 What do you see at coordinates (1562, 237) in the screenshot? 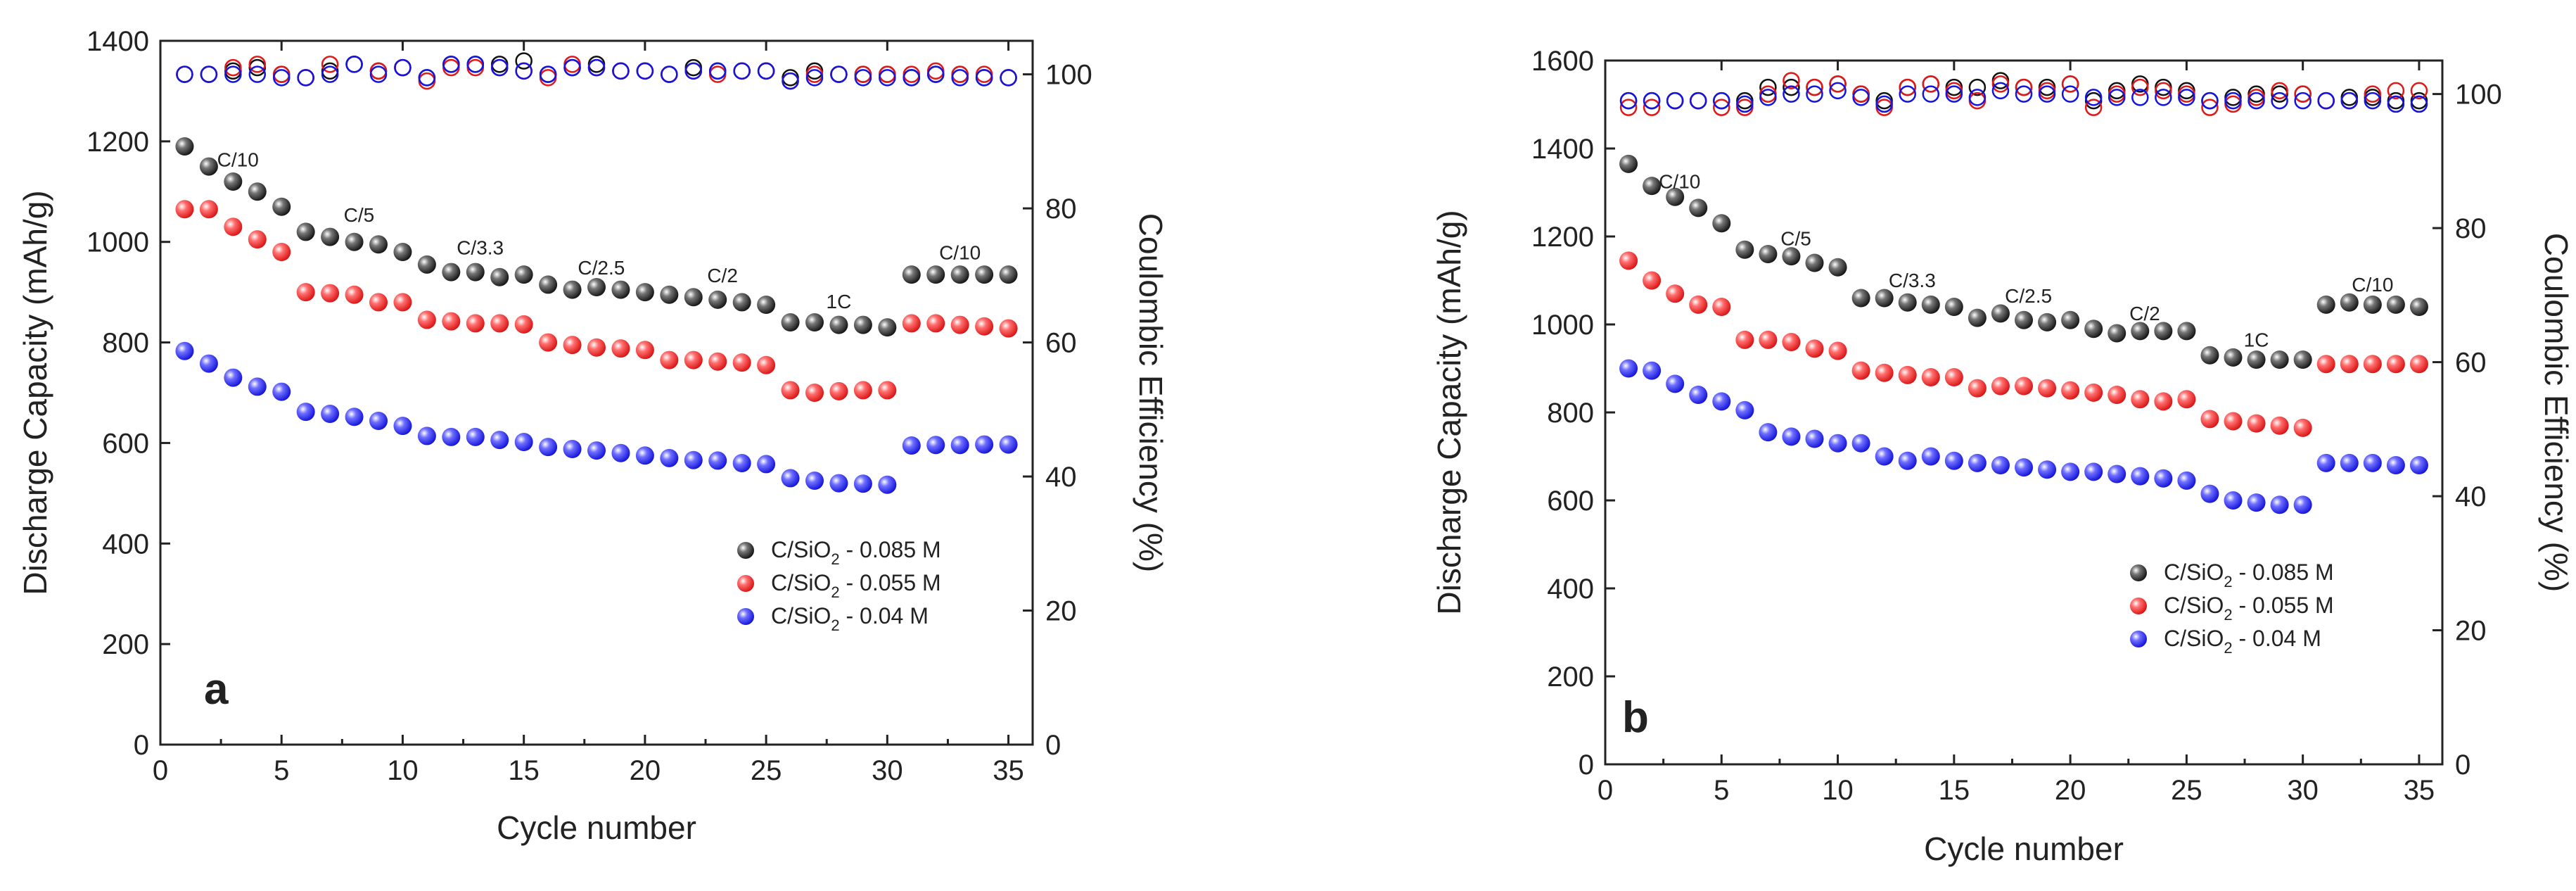
I see `y-tick-label: 1200` at bounding box center [1562, 237].